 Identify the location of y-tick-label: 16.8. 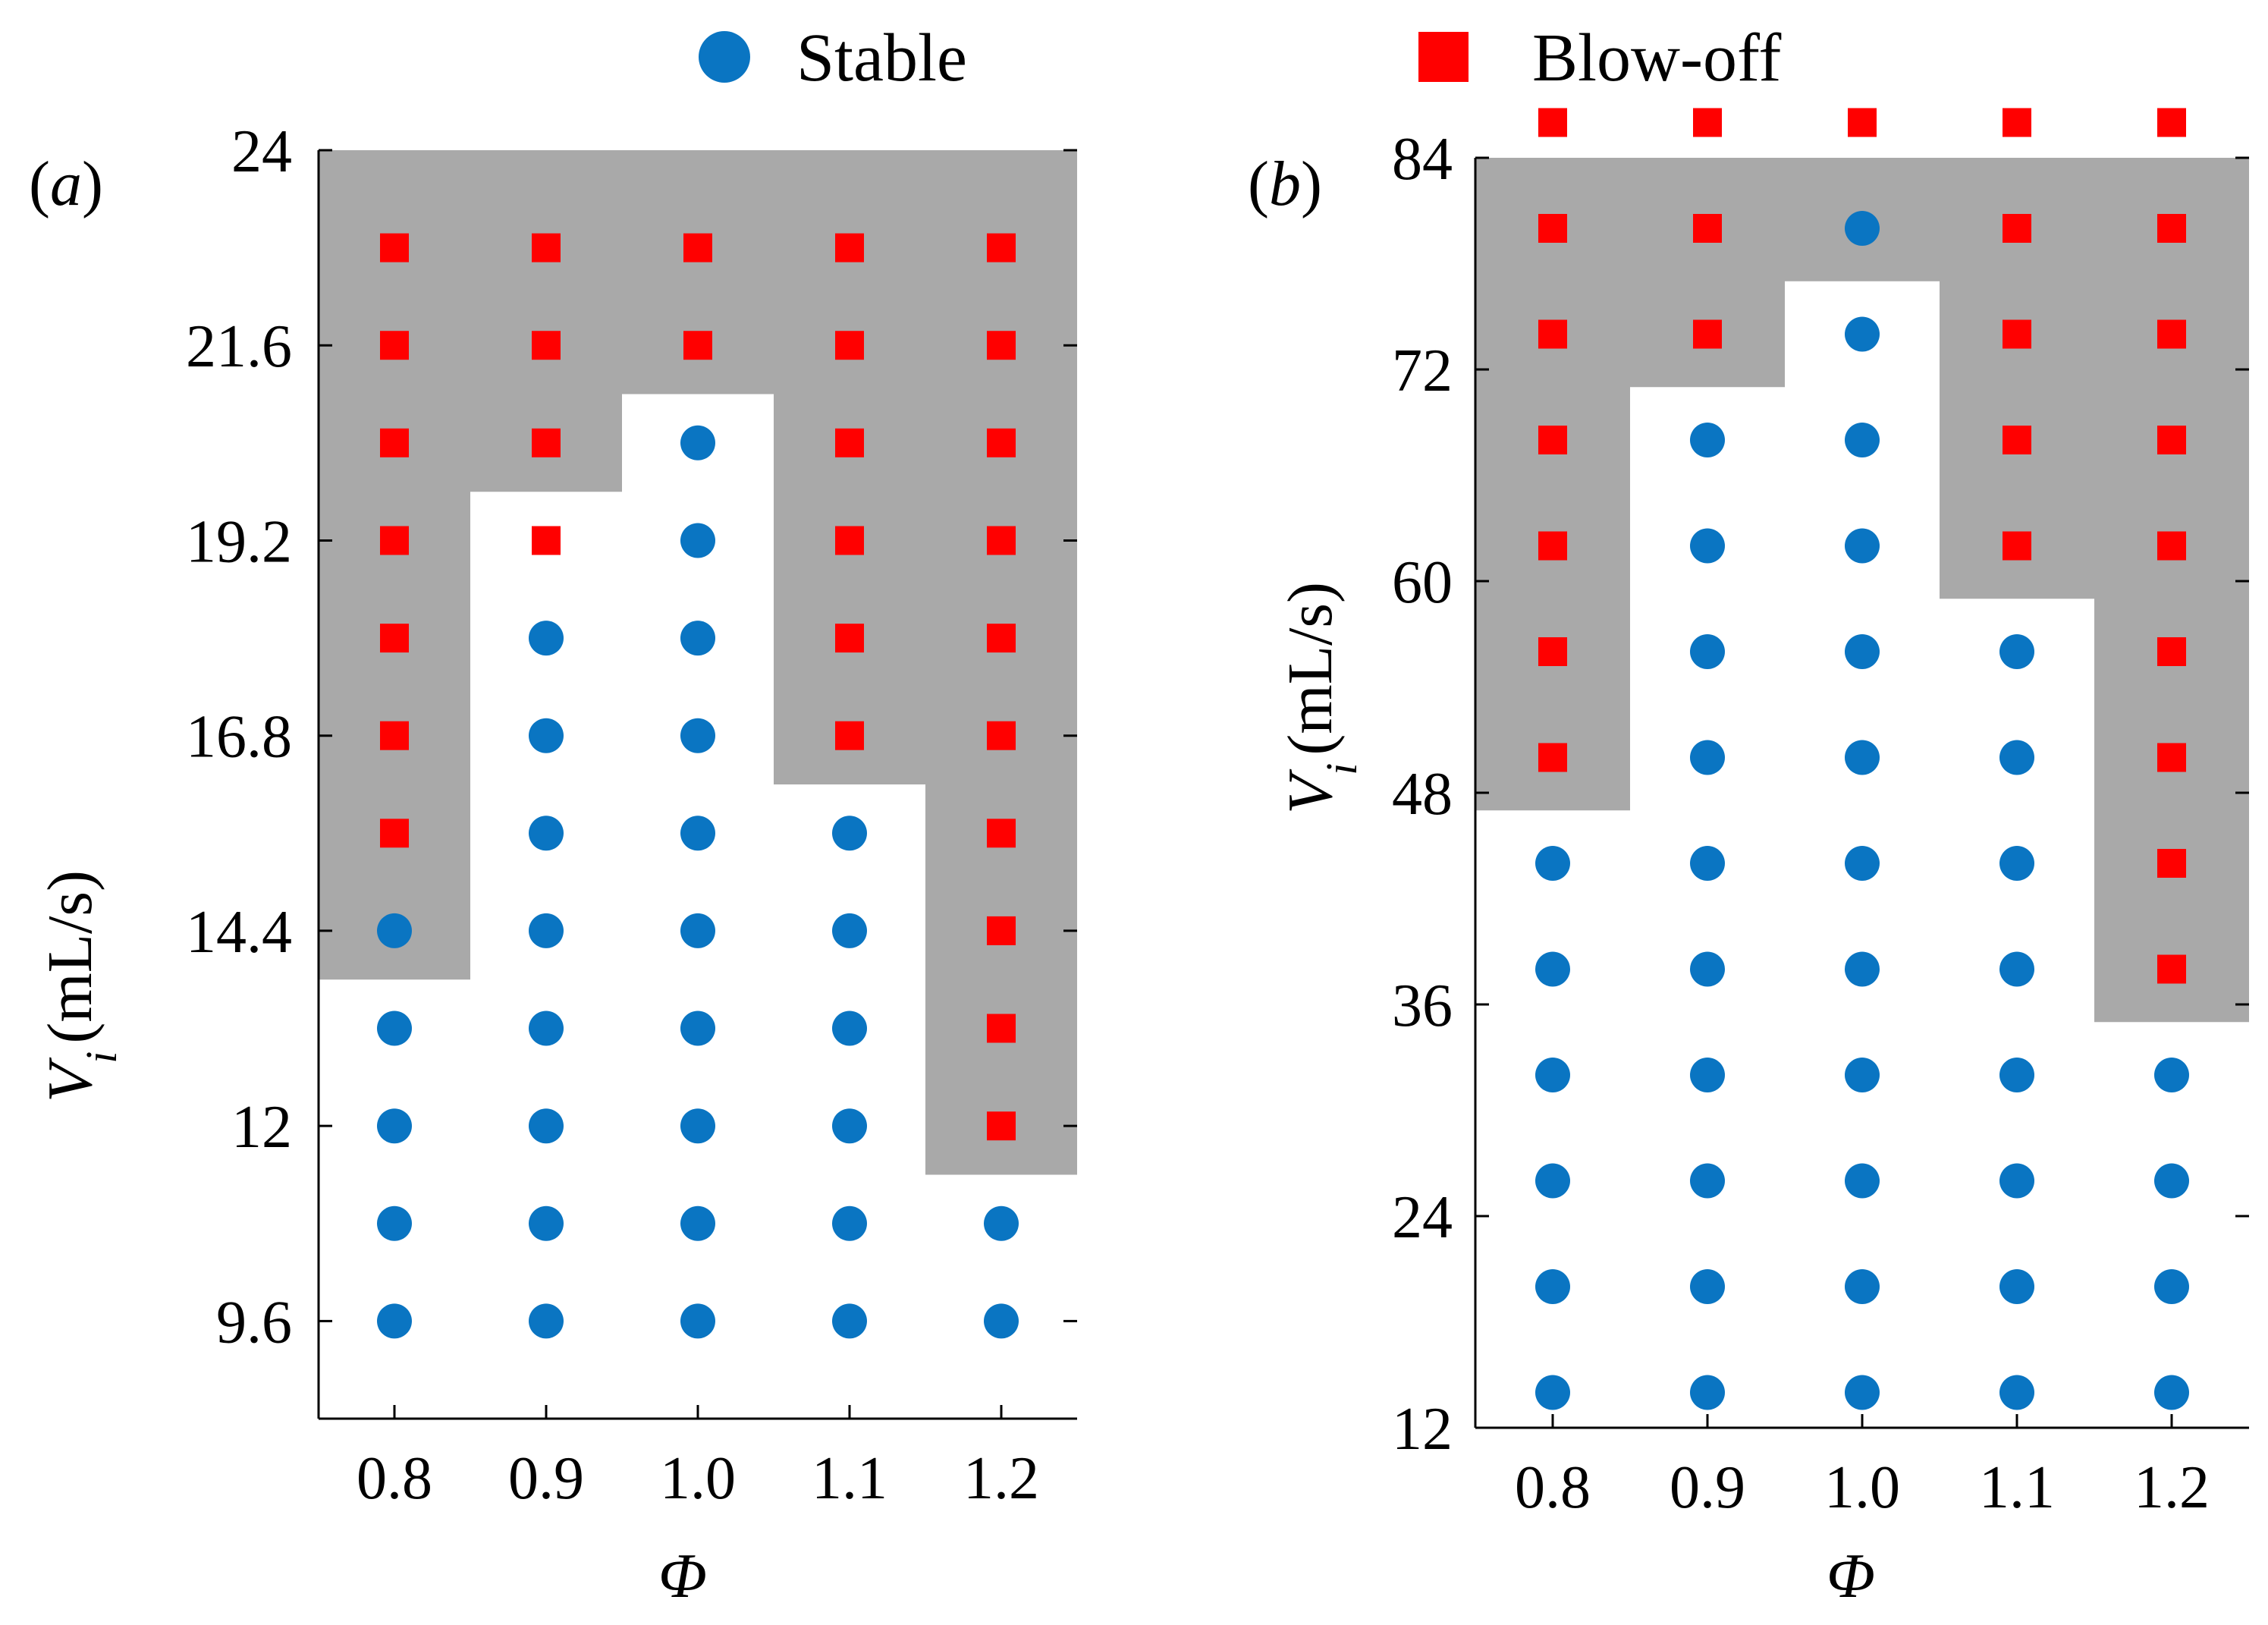
(239, 737).